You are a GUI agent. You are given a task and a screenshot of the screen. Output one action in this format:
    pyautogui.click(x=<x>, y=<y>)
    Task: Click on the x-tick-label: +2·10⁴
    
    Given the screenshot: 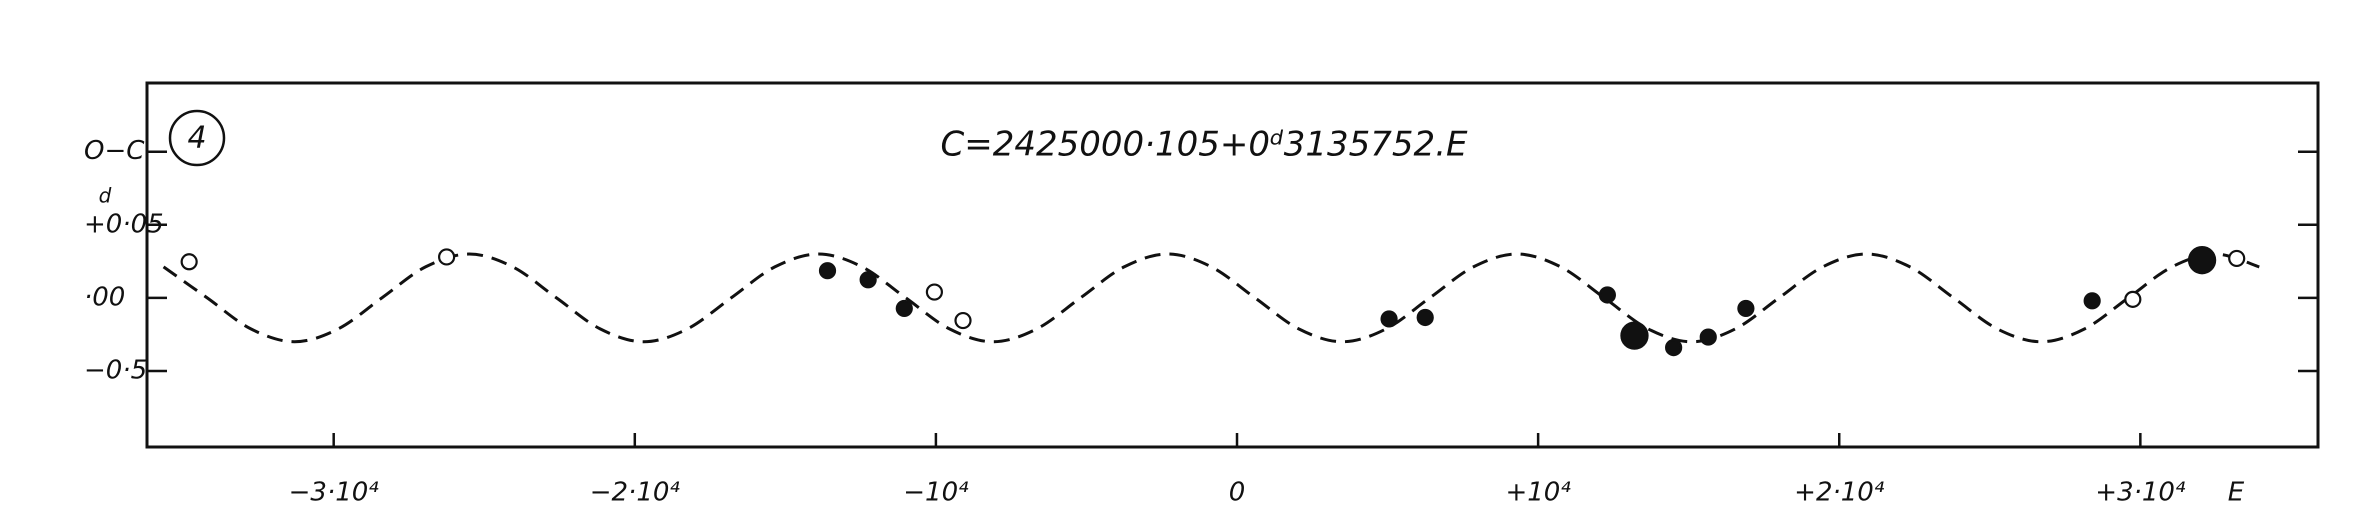 What is the action you would take?
    pyautogui.click(x=1839, y=493)
    